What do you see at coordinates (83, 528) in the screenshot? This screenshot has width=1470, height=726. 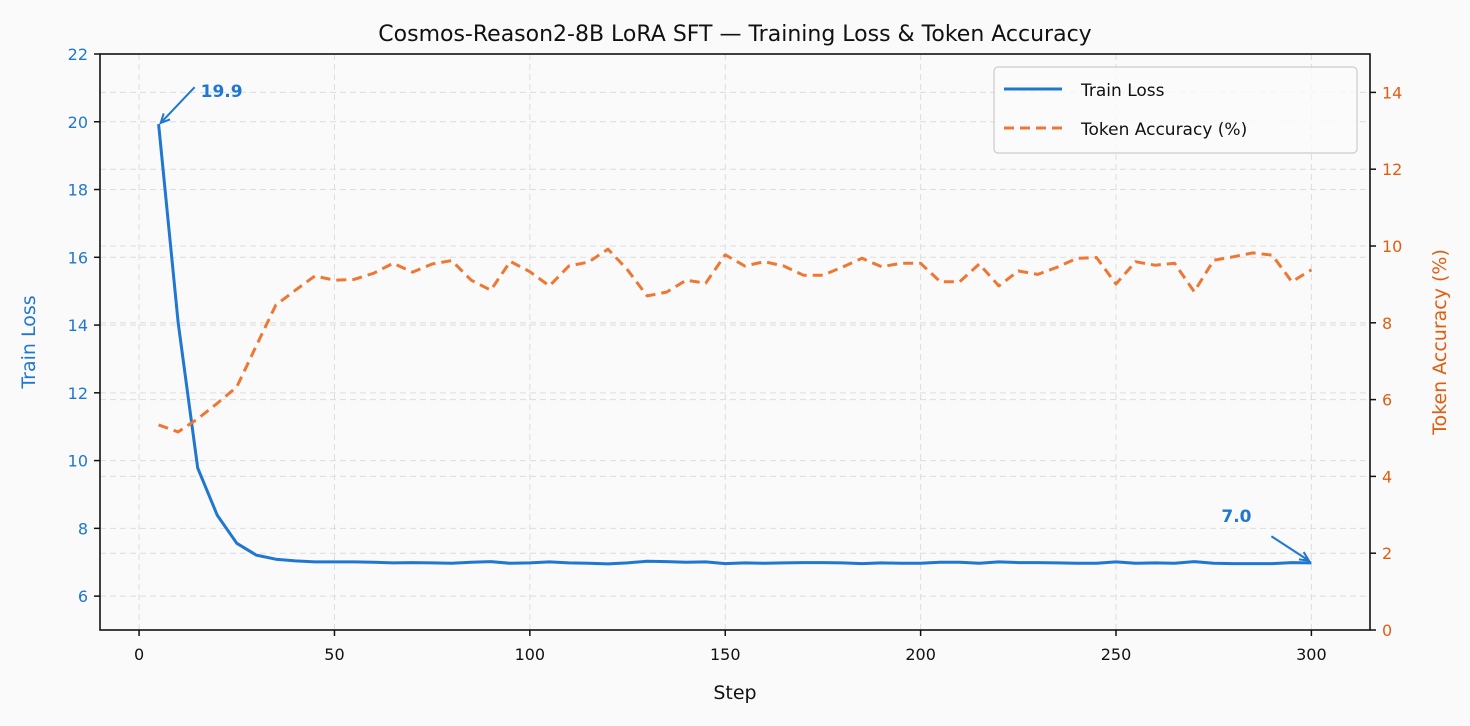 I see `left-tick-label: 8` at bounding box center [83, 528].